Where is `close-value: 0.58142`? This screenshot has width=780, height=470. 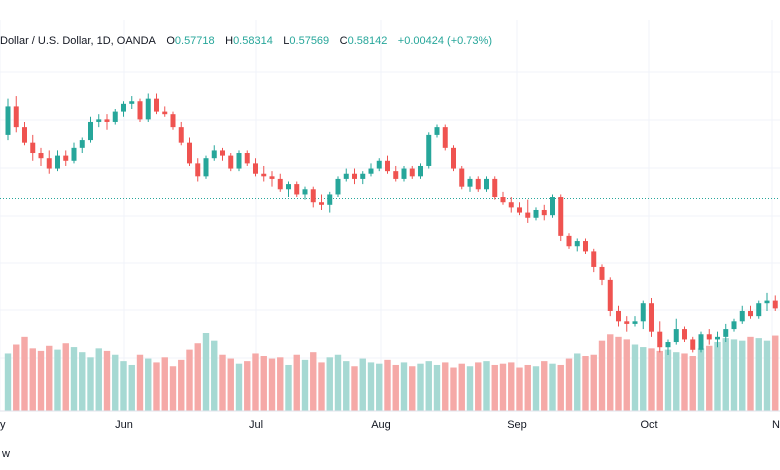 close-value: 0.58142 is located at coordinates (368, 41).